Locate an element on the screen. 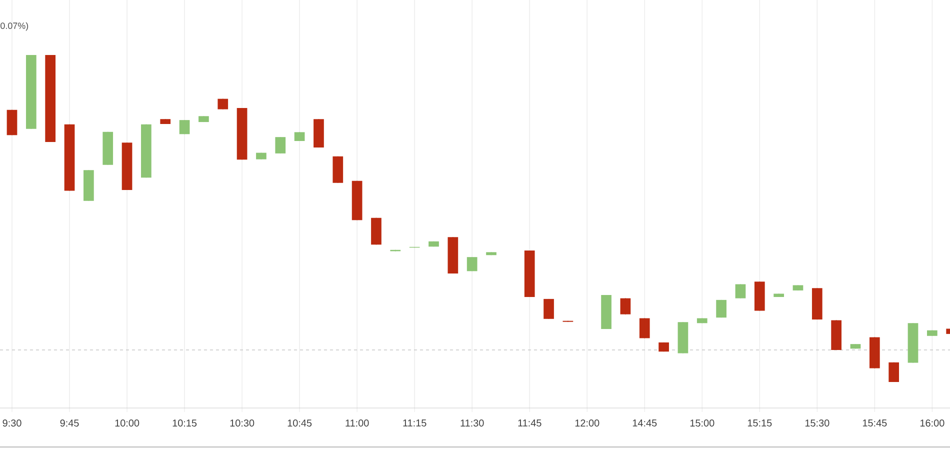 The image size is (950, 450). x-tick-label: 10:00 is located at coordinates (127, 423).